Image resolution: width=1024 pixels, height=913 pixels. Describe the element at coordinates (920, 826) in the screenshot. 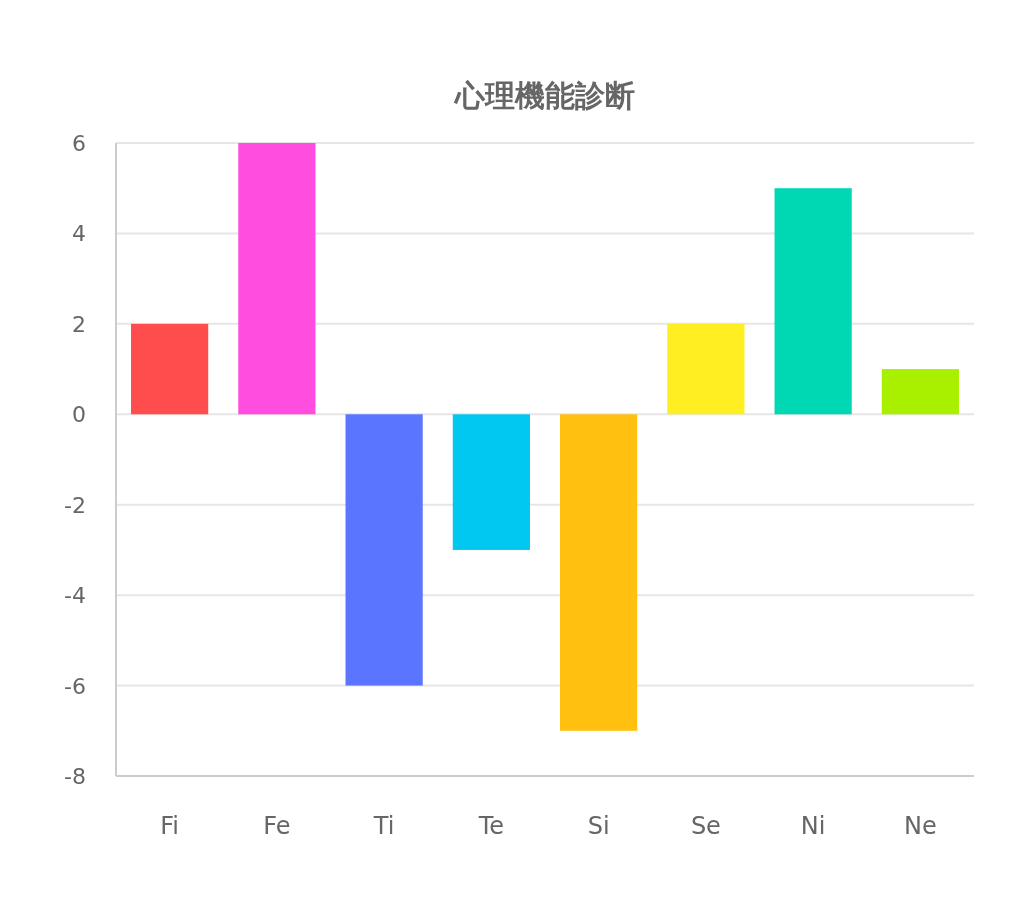

I see `x-tick-label: Ne` at that location.